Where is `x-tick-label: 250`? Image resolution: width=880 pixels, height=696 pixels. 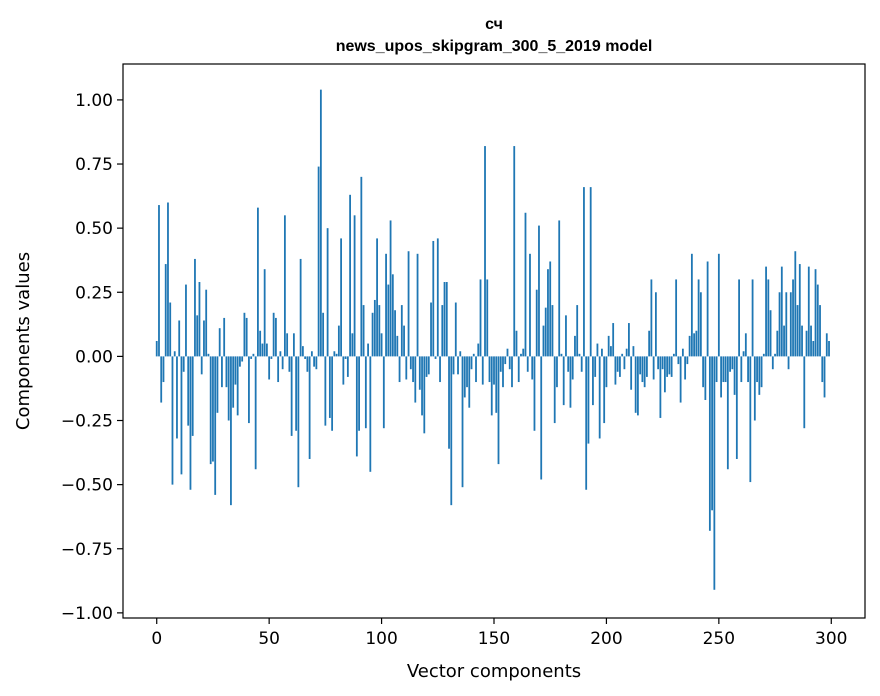 x-tick-label: 250 is located at coordinates (719, 639).